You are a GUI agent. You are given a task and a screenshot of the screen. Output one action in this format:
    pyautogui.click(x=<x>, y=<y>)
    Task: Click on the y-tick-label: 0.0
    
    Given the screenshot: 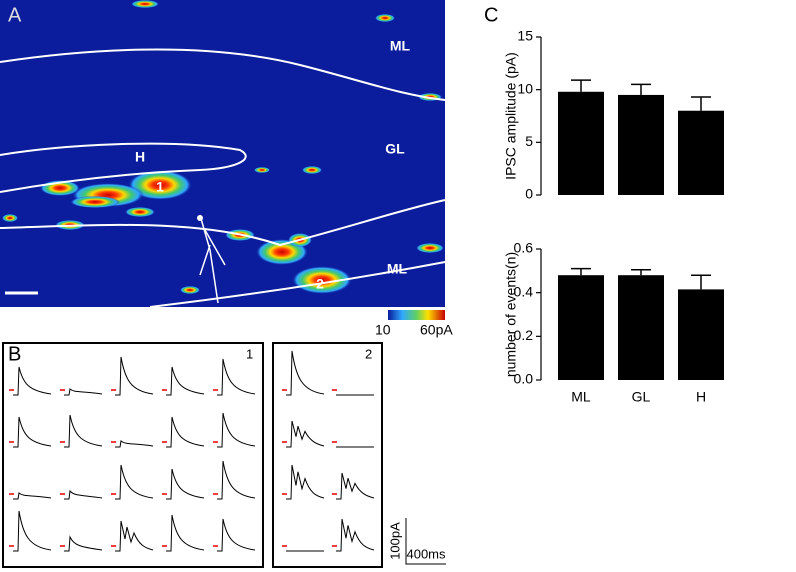 What is the action you would take?
    pyautogui.click(x=524, y=379)
    